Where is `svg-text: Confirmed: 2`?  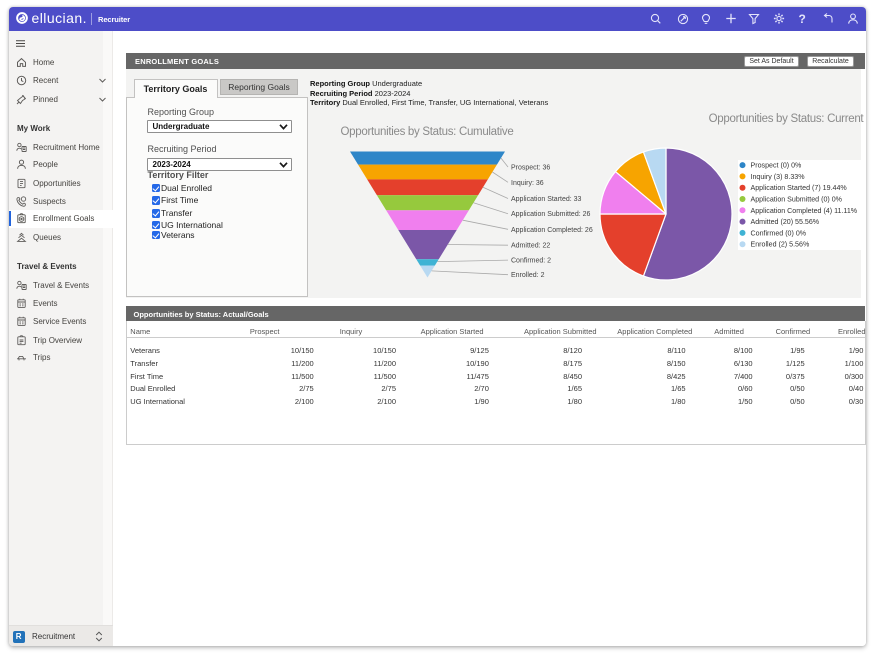 svg-text: Confirmed: 2 is located at coordinates (531, 261).